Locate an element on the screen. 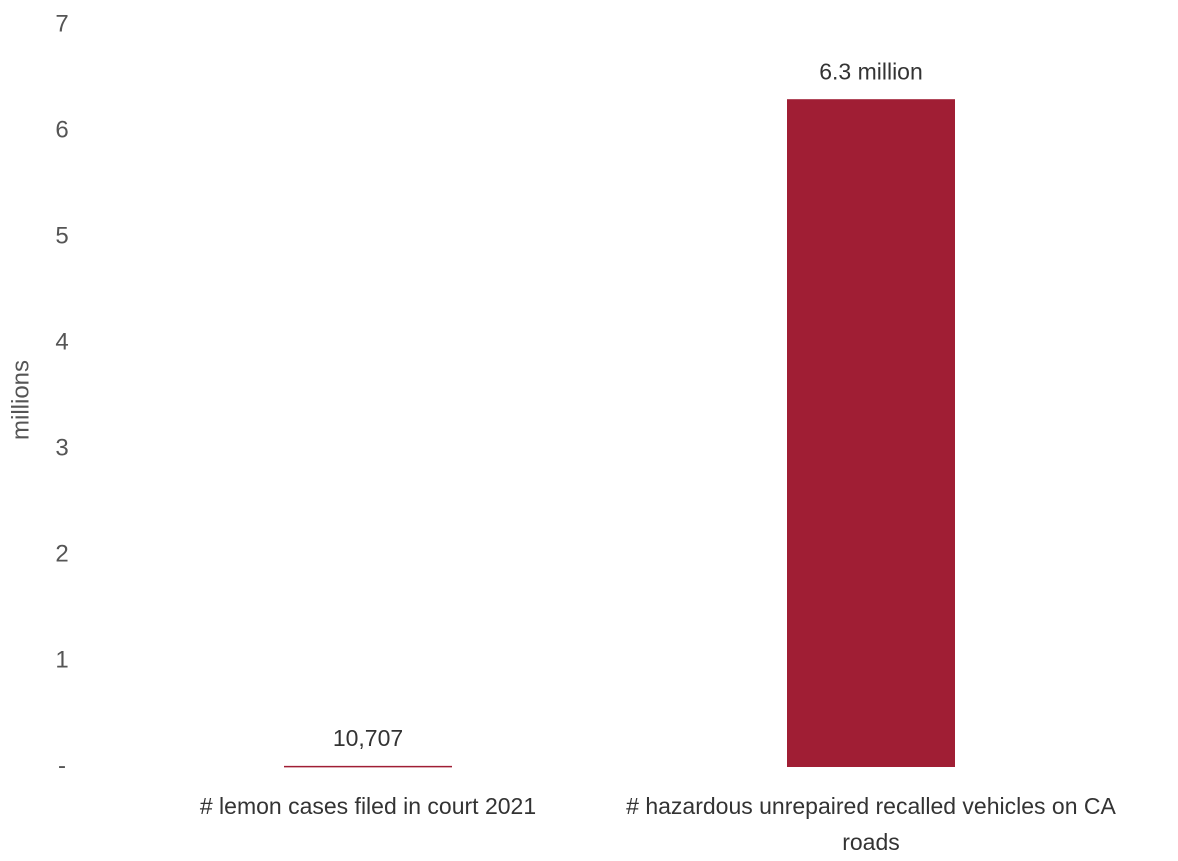 The width and height of the screenshot is (1178, 861). y-tick-label: 5 is located at coordinates (61, 235).